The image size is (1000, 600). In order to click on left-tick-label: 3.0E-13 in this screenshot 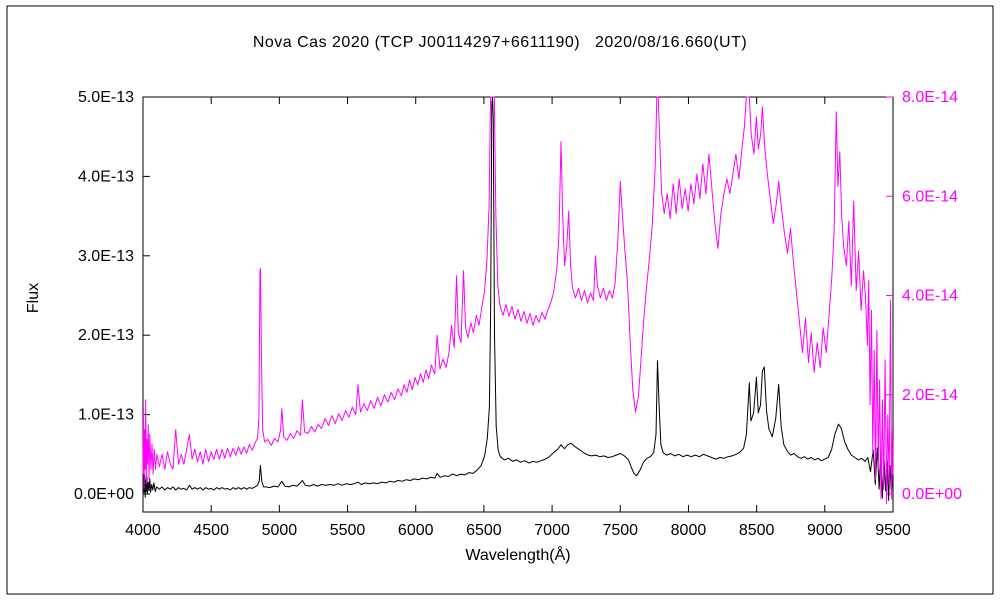, I will do `click(106, 256)`.